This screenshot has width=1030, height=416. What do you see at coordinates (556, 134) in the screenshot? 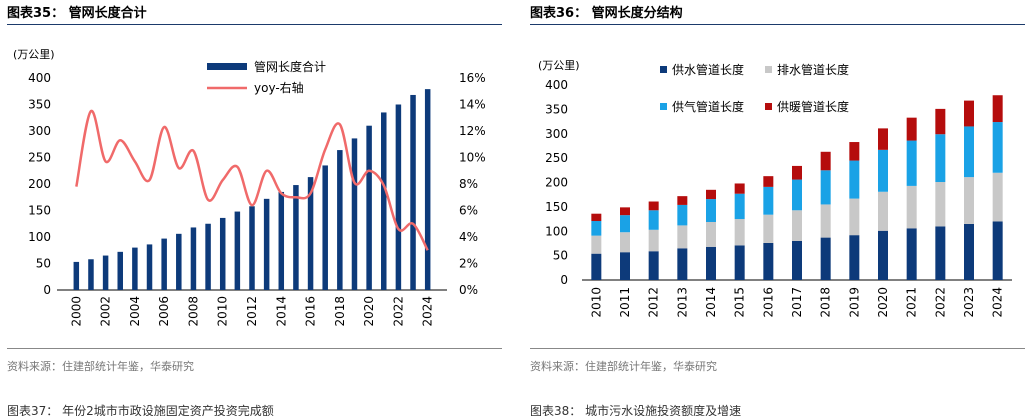
I see `y-tick-label: 300` at bounding box center [556, 134].